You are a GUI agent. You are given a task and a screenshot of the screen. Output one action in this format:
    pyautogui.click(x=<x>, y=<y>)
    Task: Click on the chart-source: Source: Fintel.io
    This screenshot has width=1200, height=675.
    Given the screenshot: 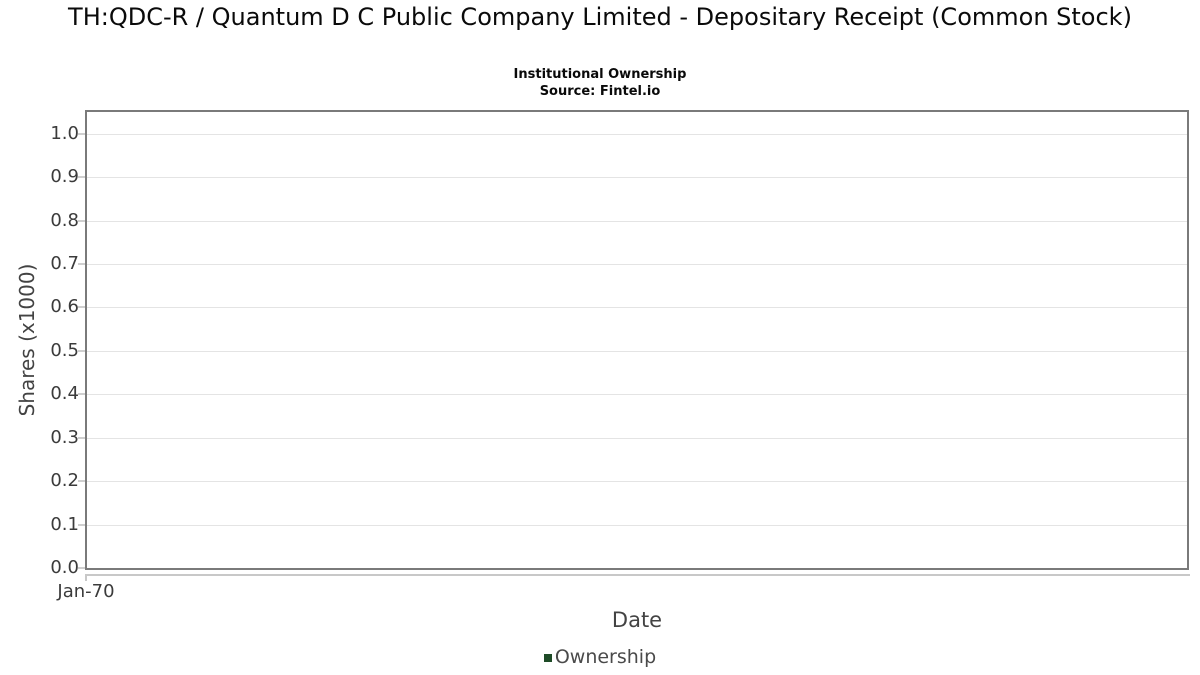 What is the action you would take?
    pyautogui.click(x=600, y=91)
    